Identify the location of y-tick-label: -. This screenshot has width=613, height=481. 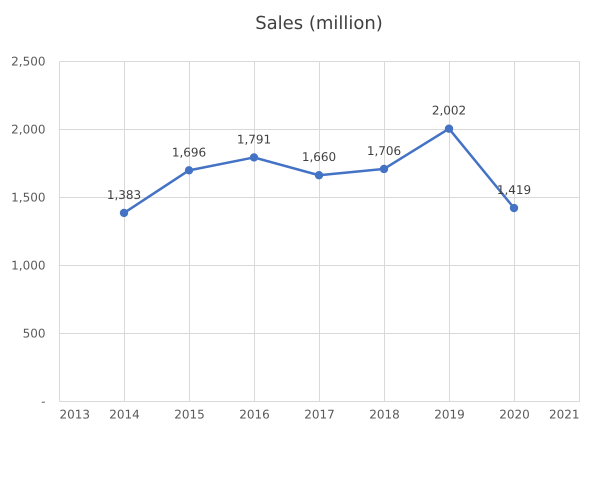
(43, 401).